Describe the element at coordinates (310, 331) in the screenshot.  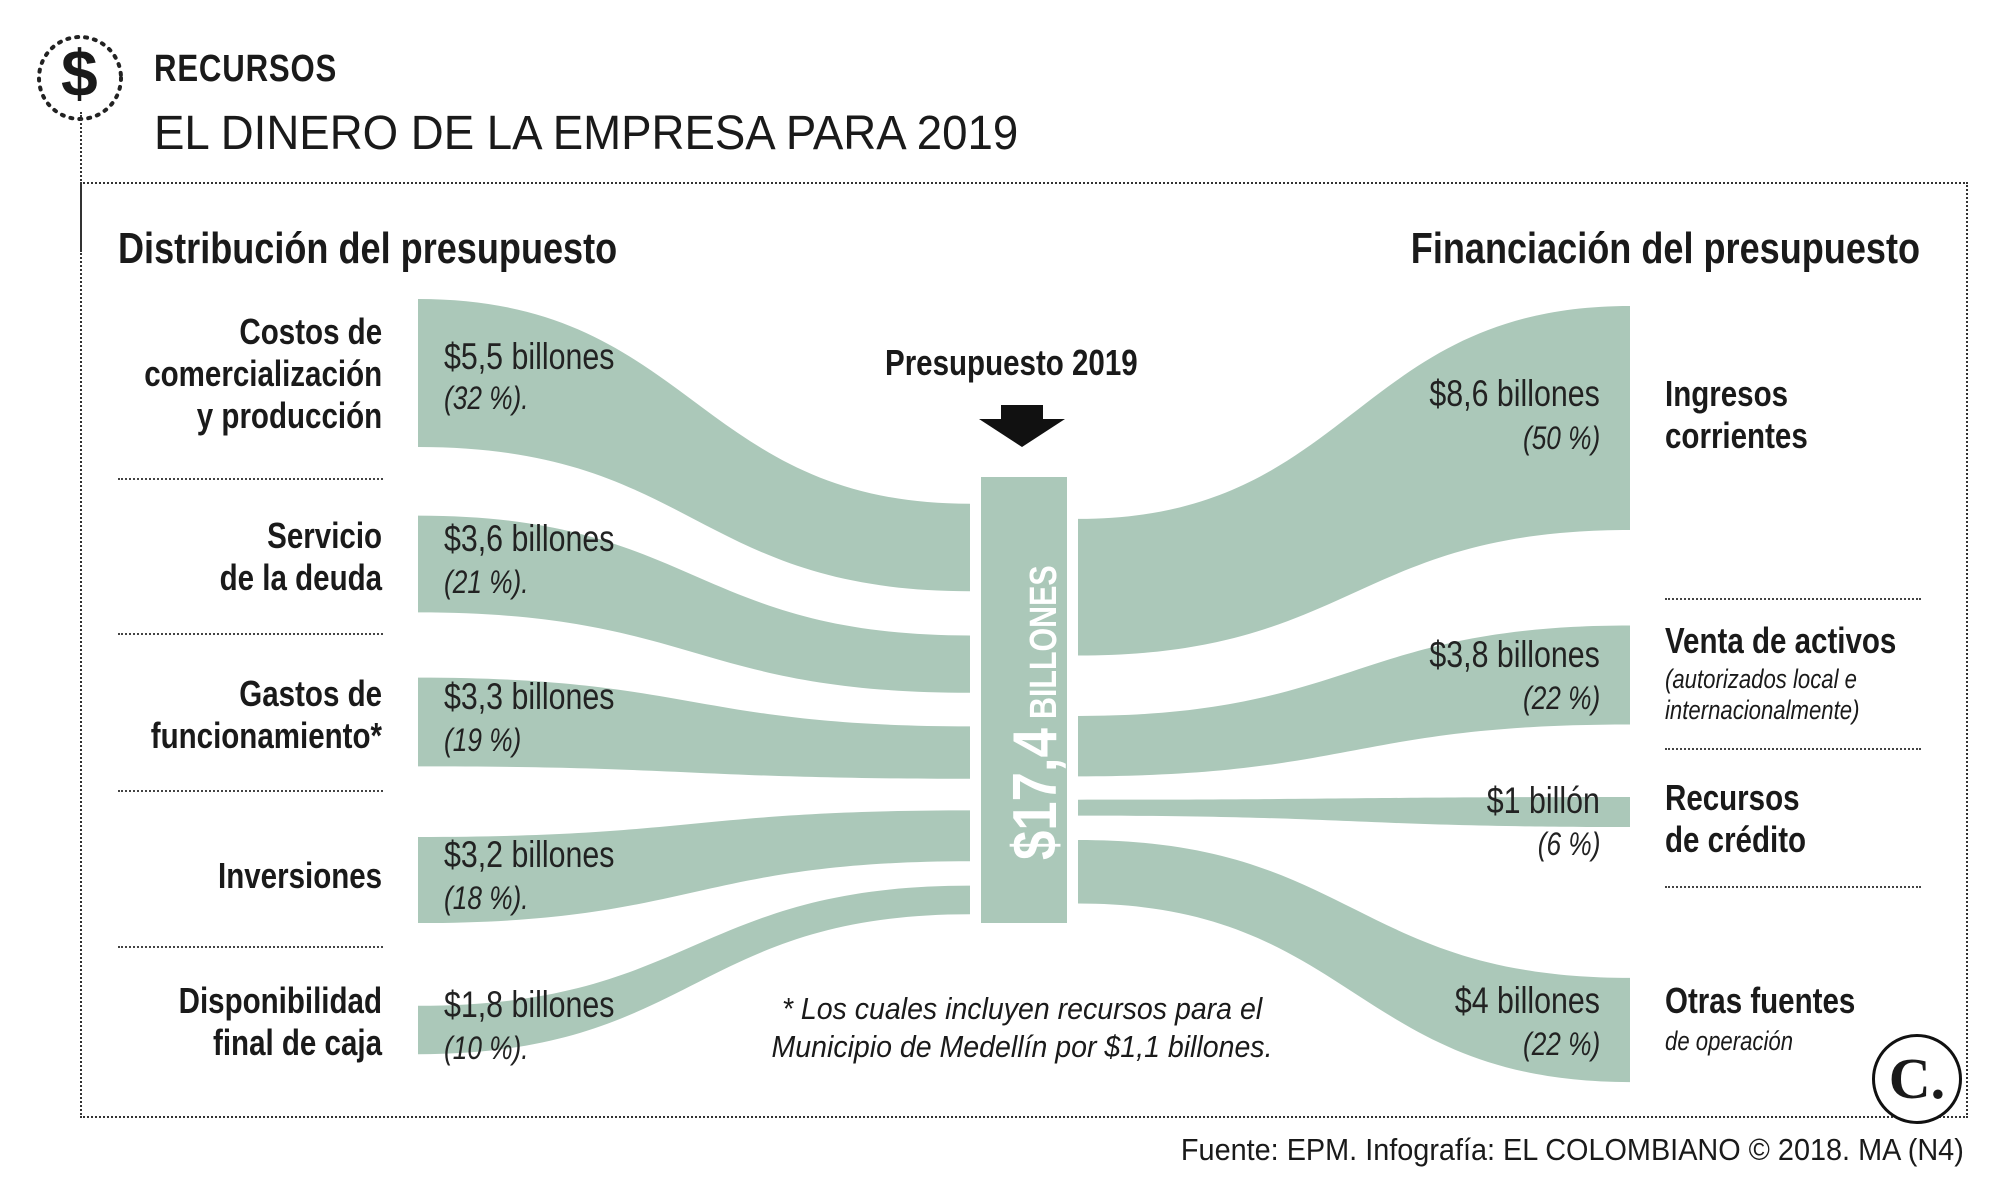
I see `label-line: Costos de` at that location.